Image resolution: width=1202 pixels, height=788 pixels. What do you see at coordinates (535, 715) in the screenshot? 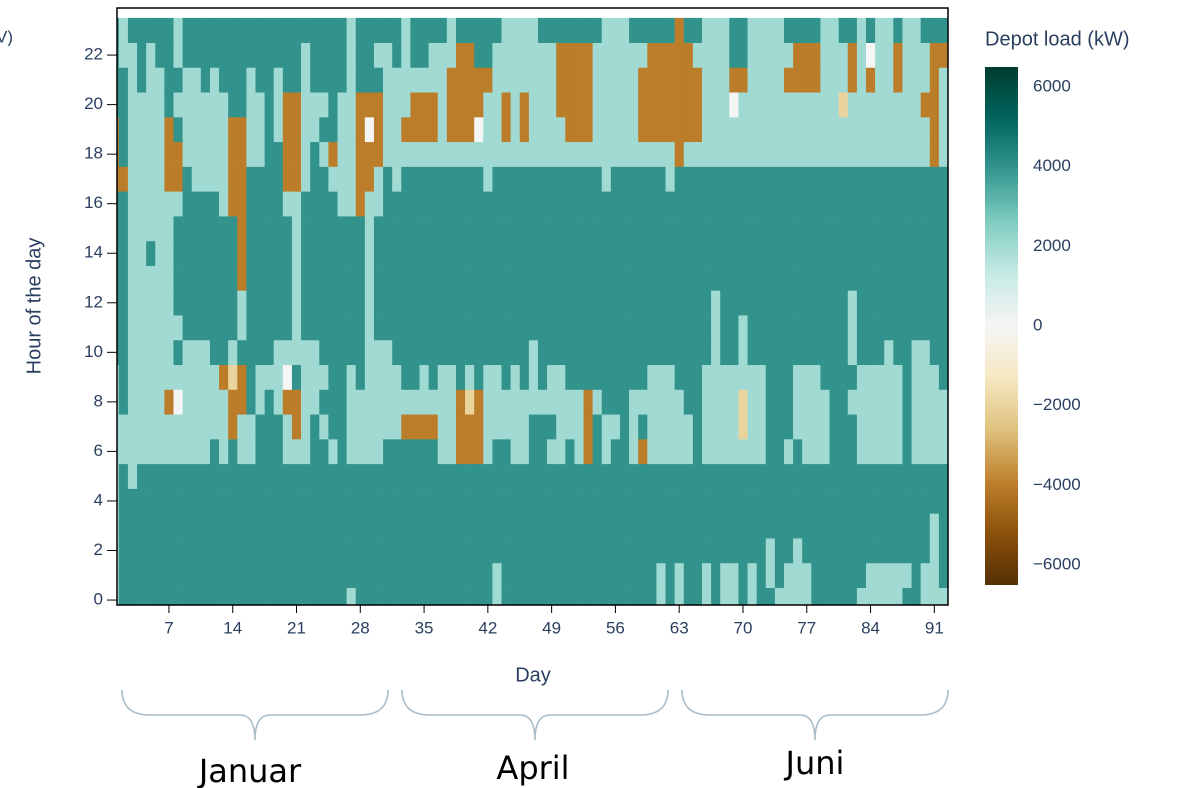
I see `brace` at bounding box center [535, 715].